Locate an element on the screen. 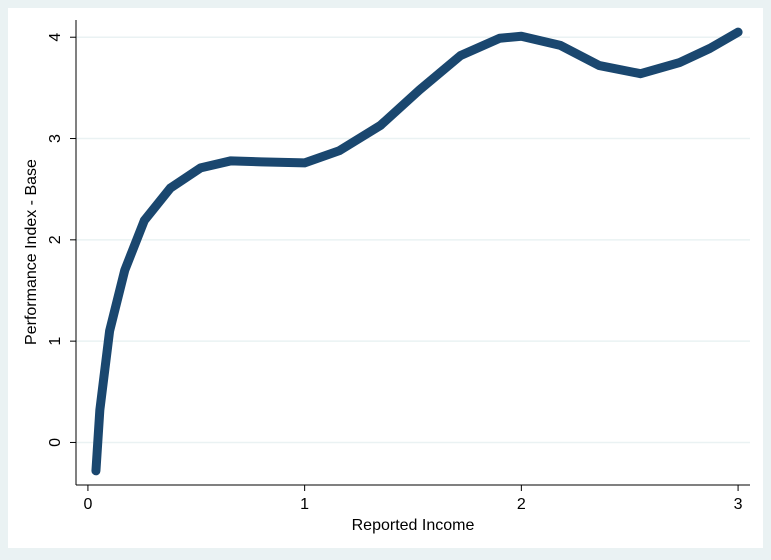 Image resolution: width=771 pixels, height=560 pixels. y-axis-label: Performance Index - Base is located at coordinates (31, 252).